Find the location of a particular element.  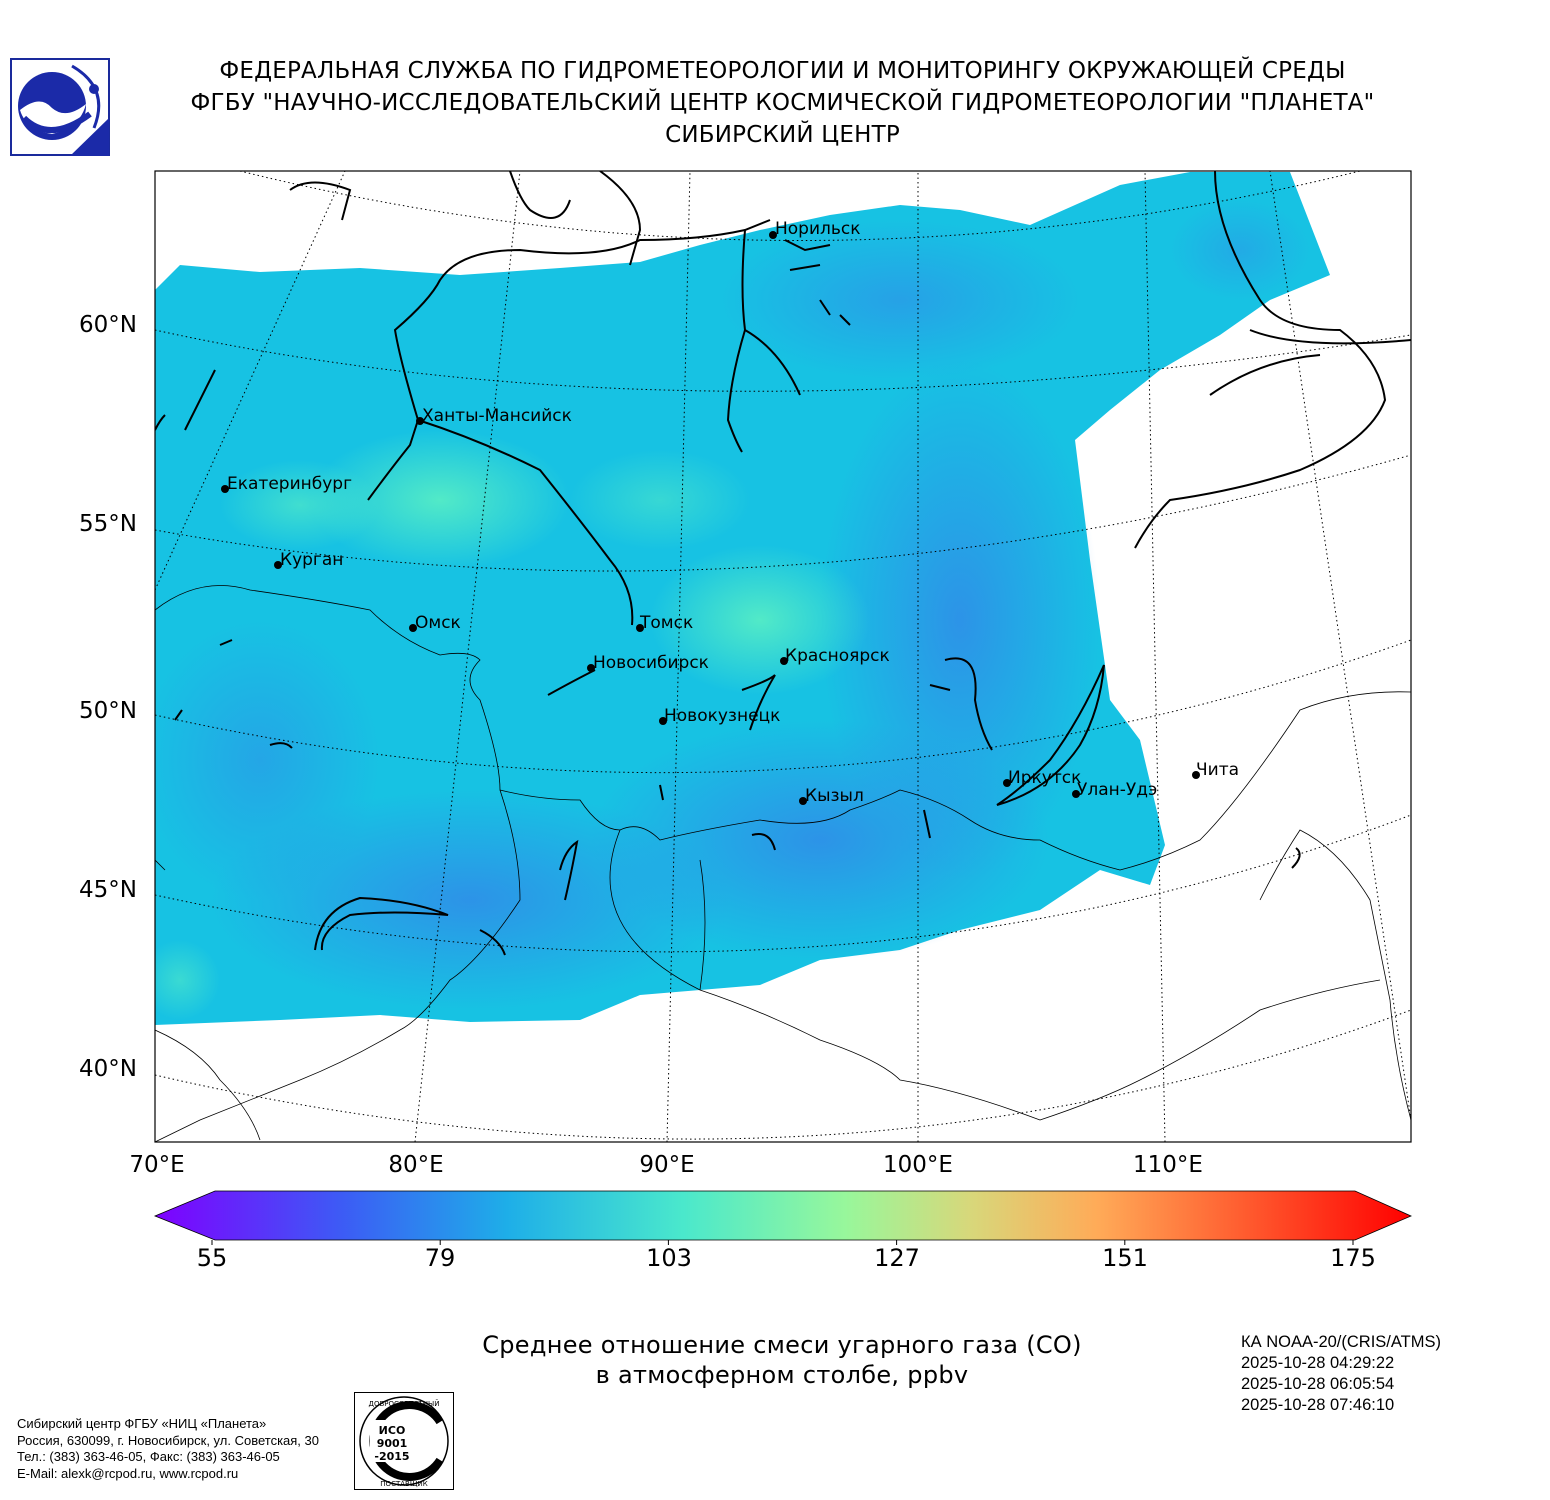

lat-label-55: 55°N is located at coordinates (108, 524).